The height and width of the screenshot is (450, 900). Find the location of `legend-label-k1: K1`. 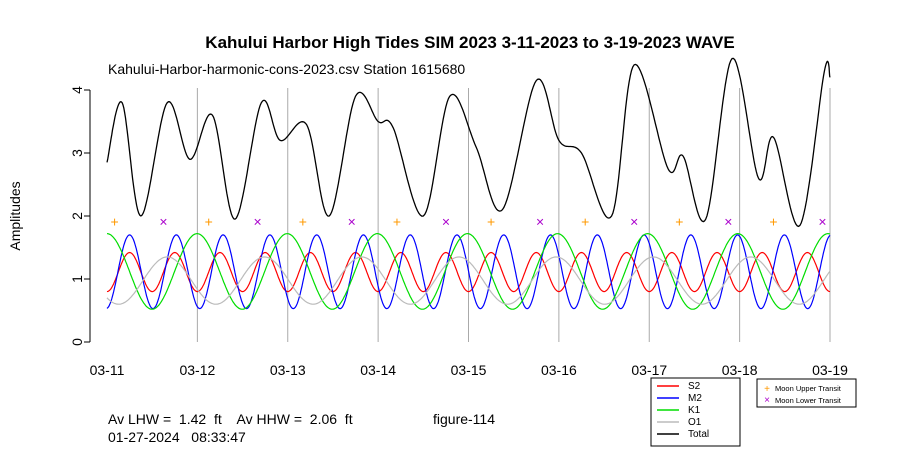

legend-label-k1: K1 is located at coordinates (694, 410).